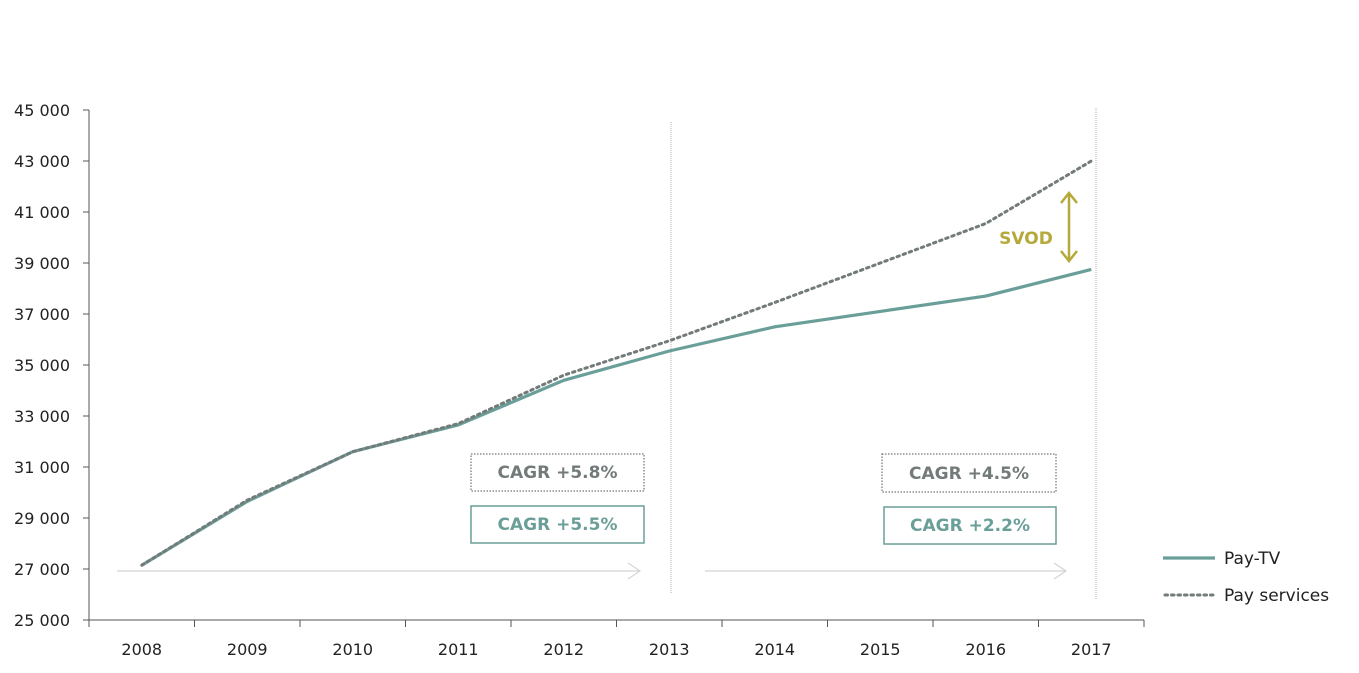  Describe the element at coordinates (1246, 577) in the screenshot. I see `legend: Pay-TV Pay services` at that location.